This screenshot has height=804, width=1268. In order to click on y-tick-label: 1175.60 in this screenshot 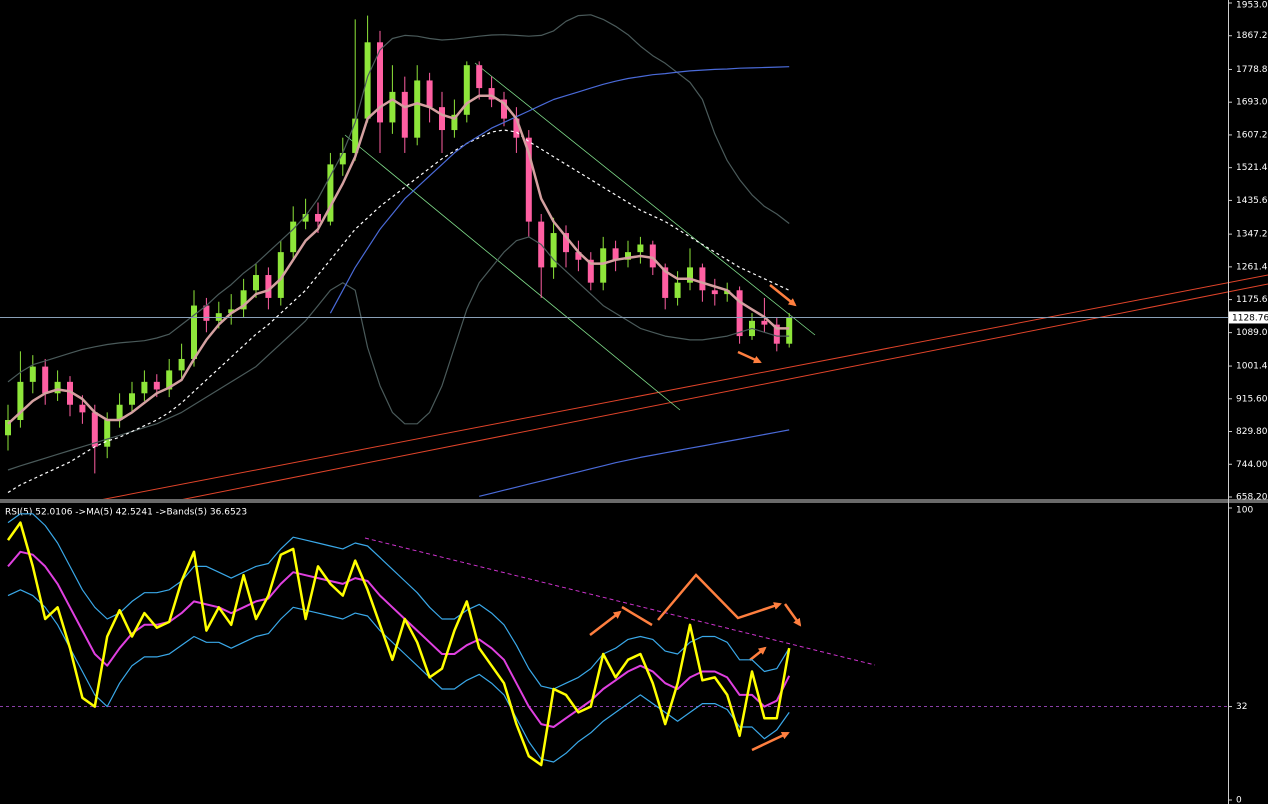, I will do `click(1252, 300)`.